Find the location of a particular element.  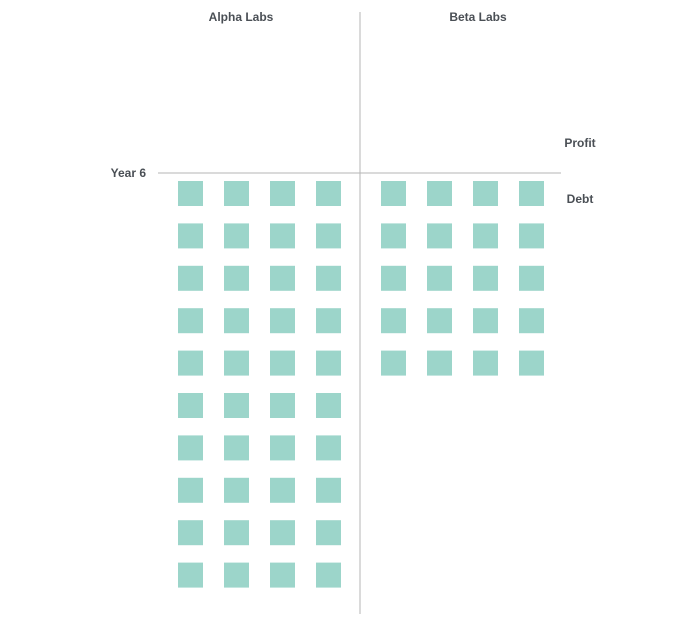

profit-label: Profit is located at coordinates (579, 143).